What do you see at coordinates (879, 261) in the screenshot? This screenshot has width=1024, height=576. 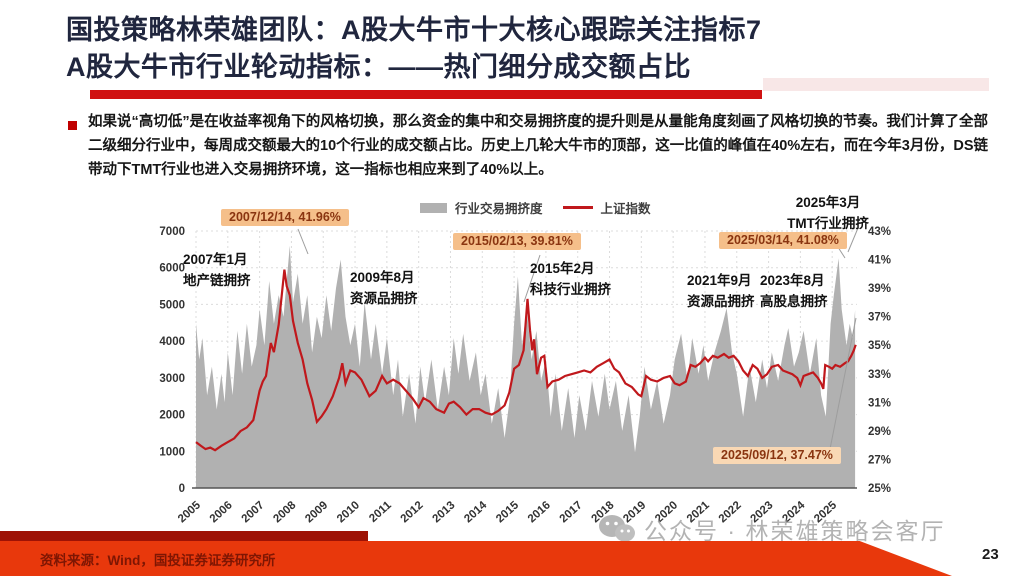 I see `svg-text: 41%` at bounding box center [879, 261].